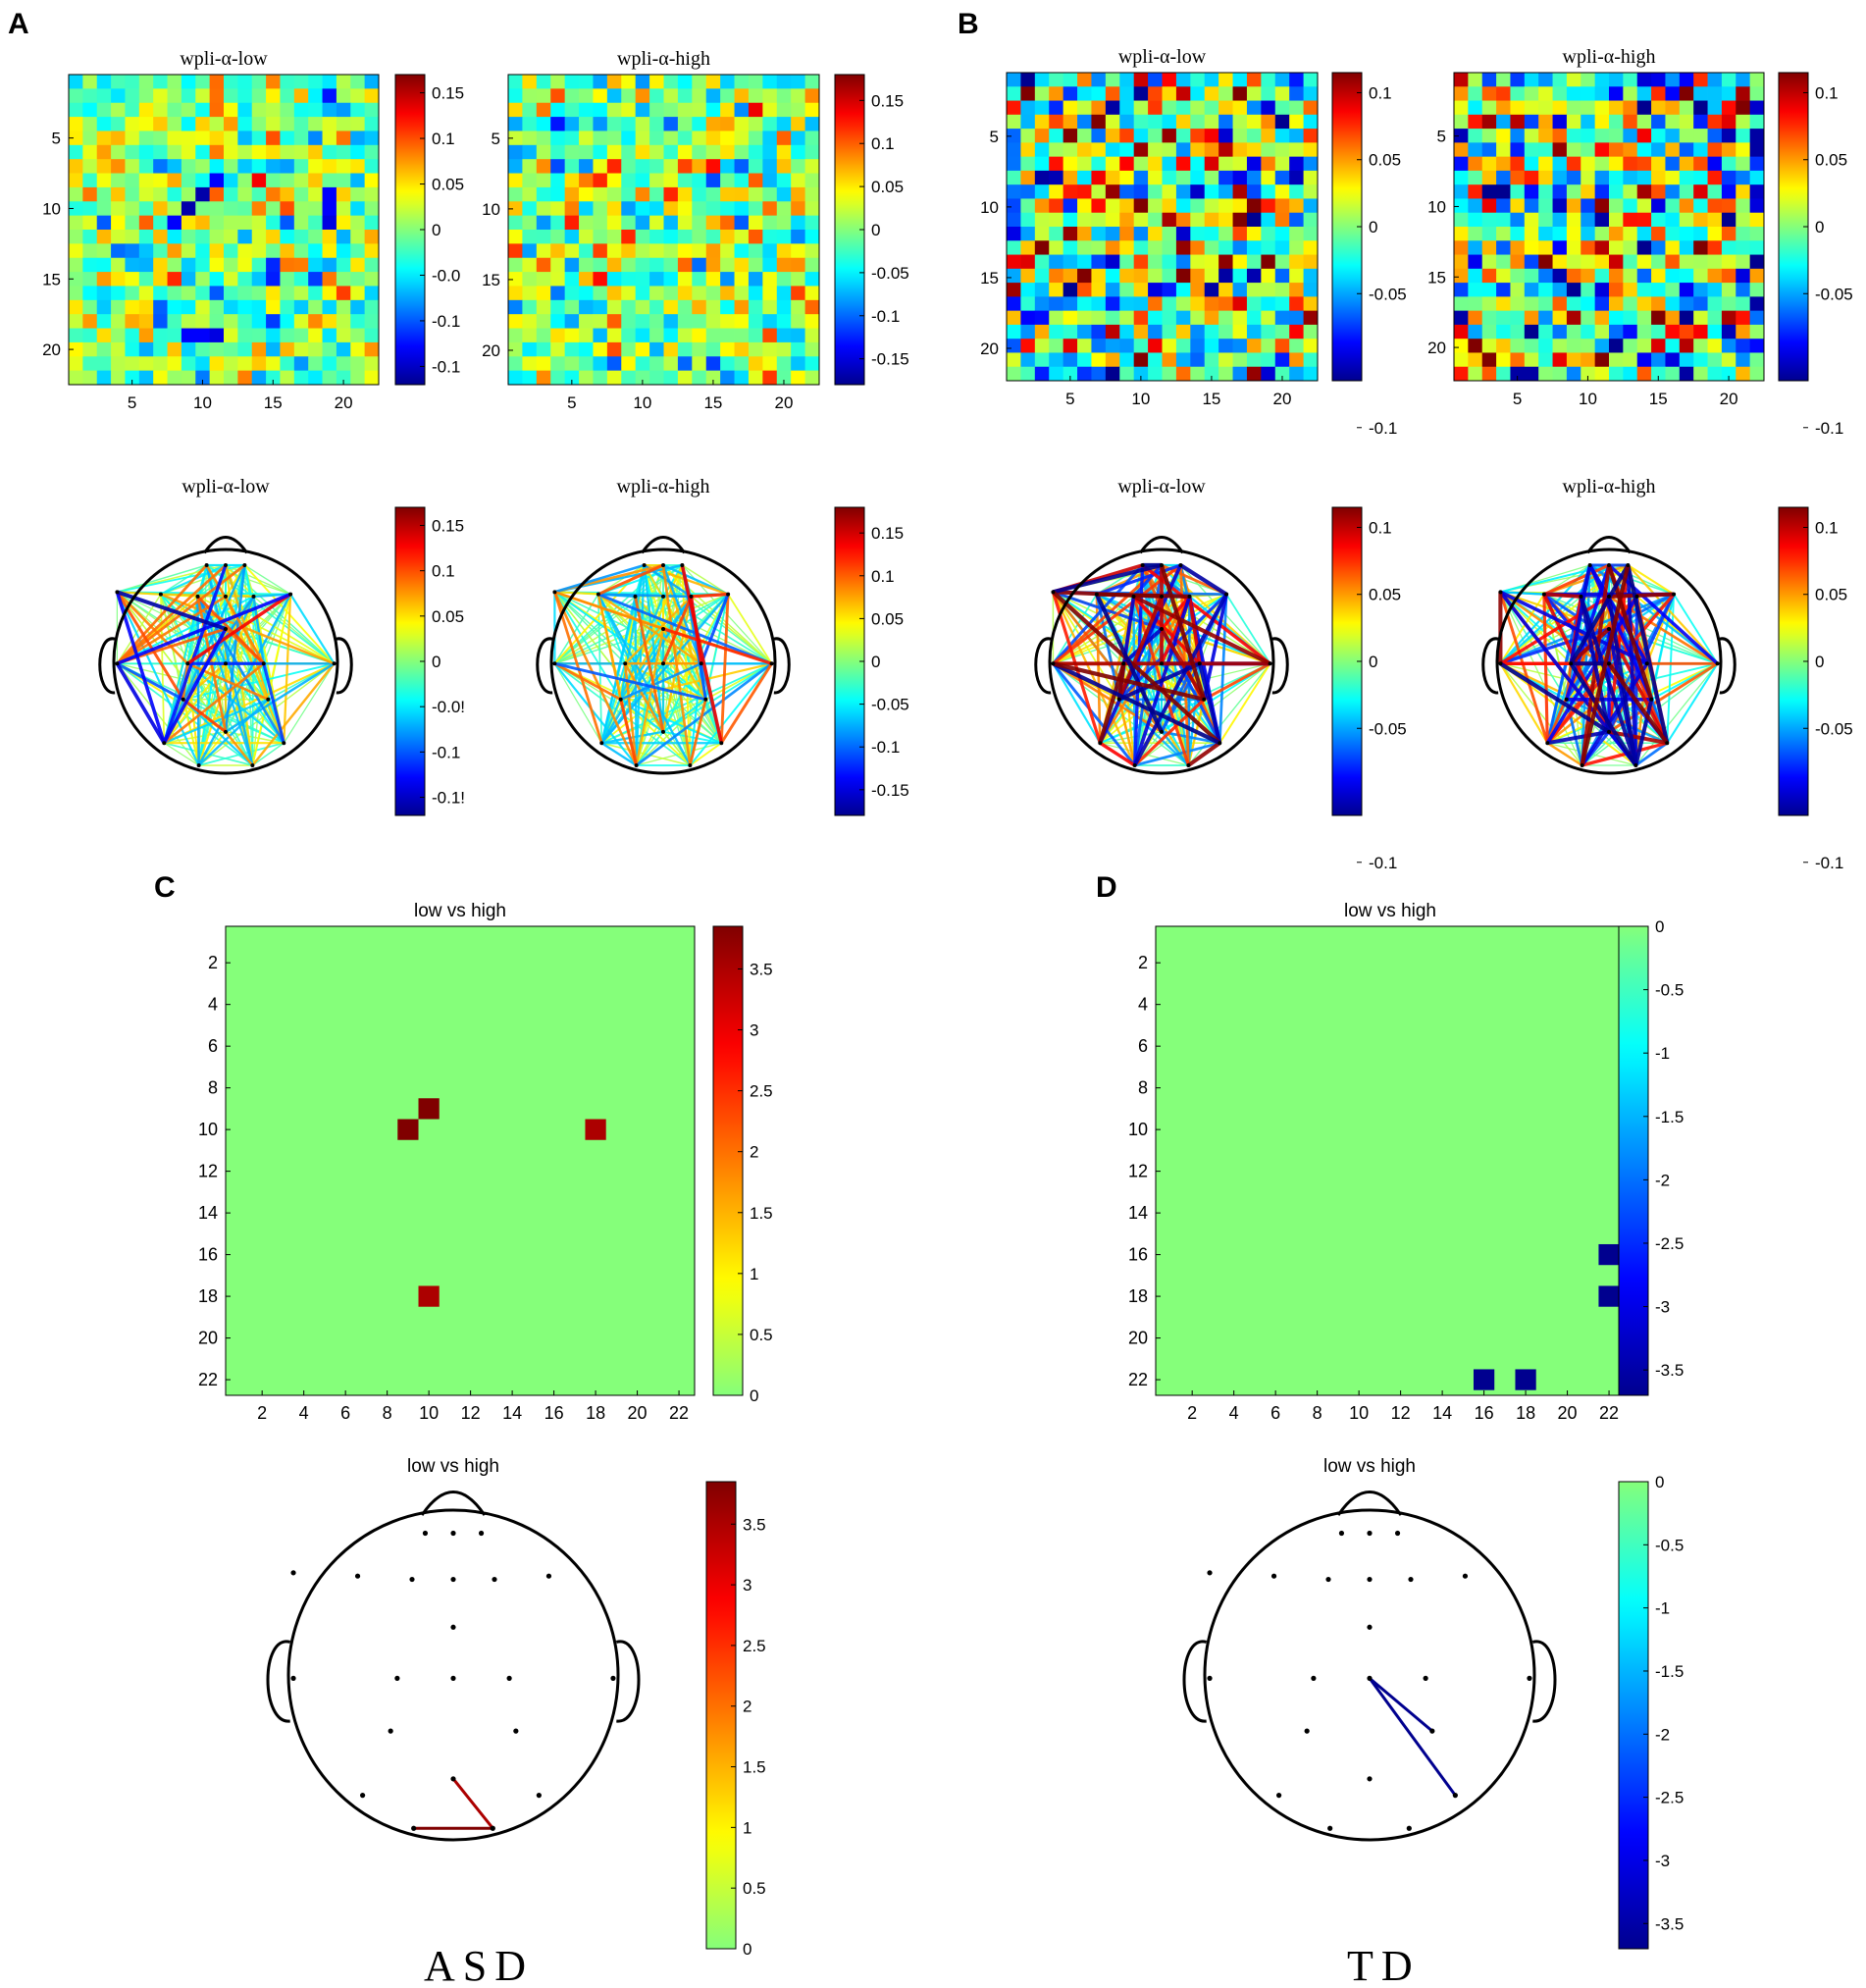 The width and height of the screenshot is (1866, 1988). What do you see at coordinates (225, 545) in the screenshot?
I see `head-nose` at bounding box center [225, 545].